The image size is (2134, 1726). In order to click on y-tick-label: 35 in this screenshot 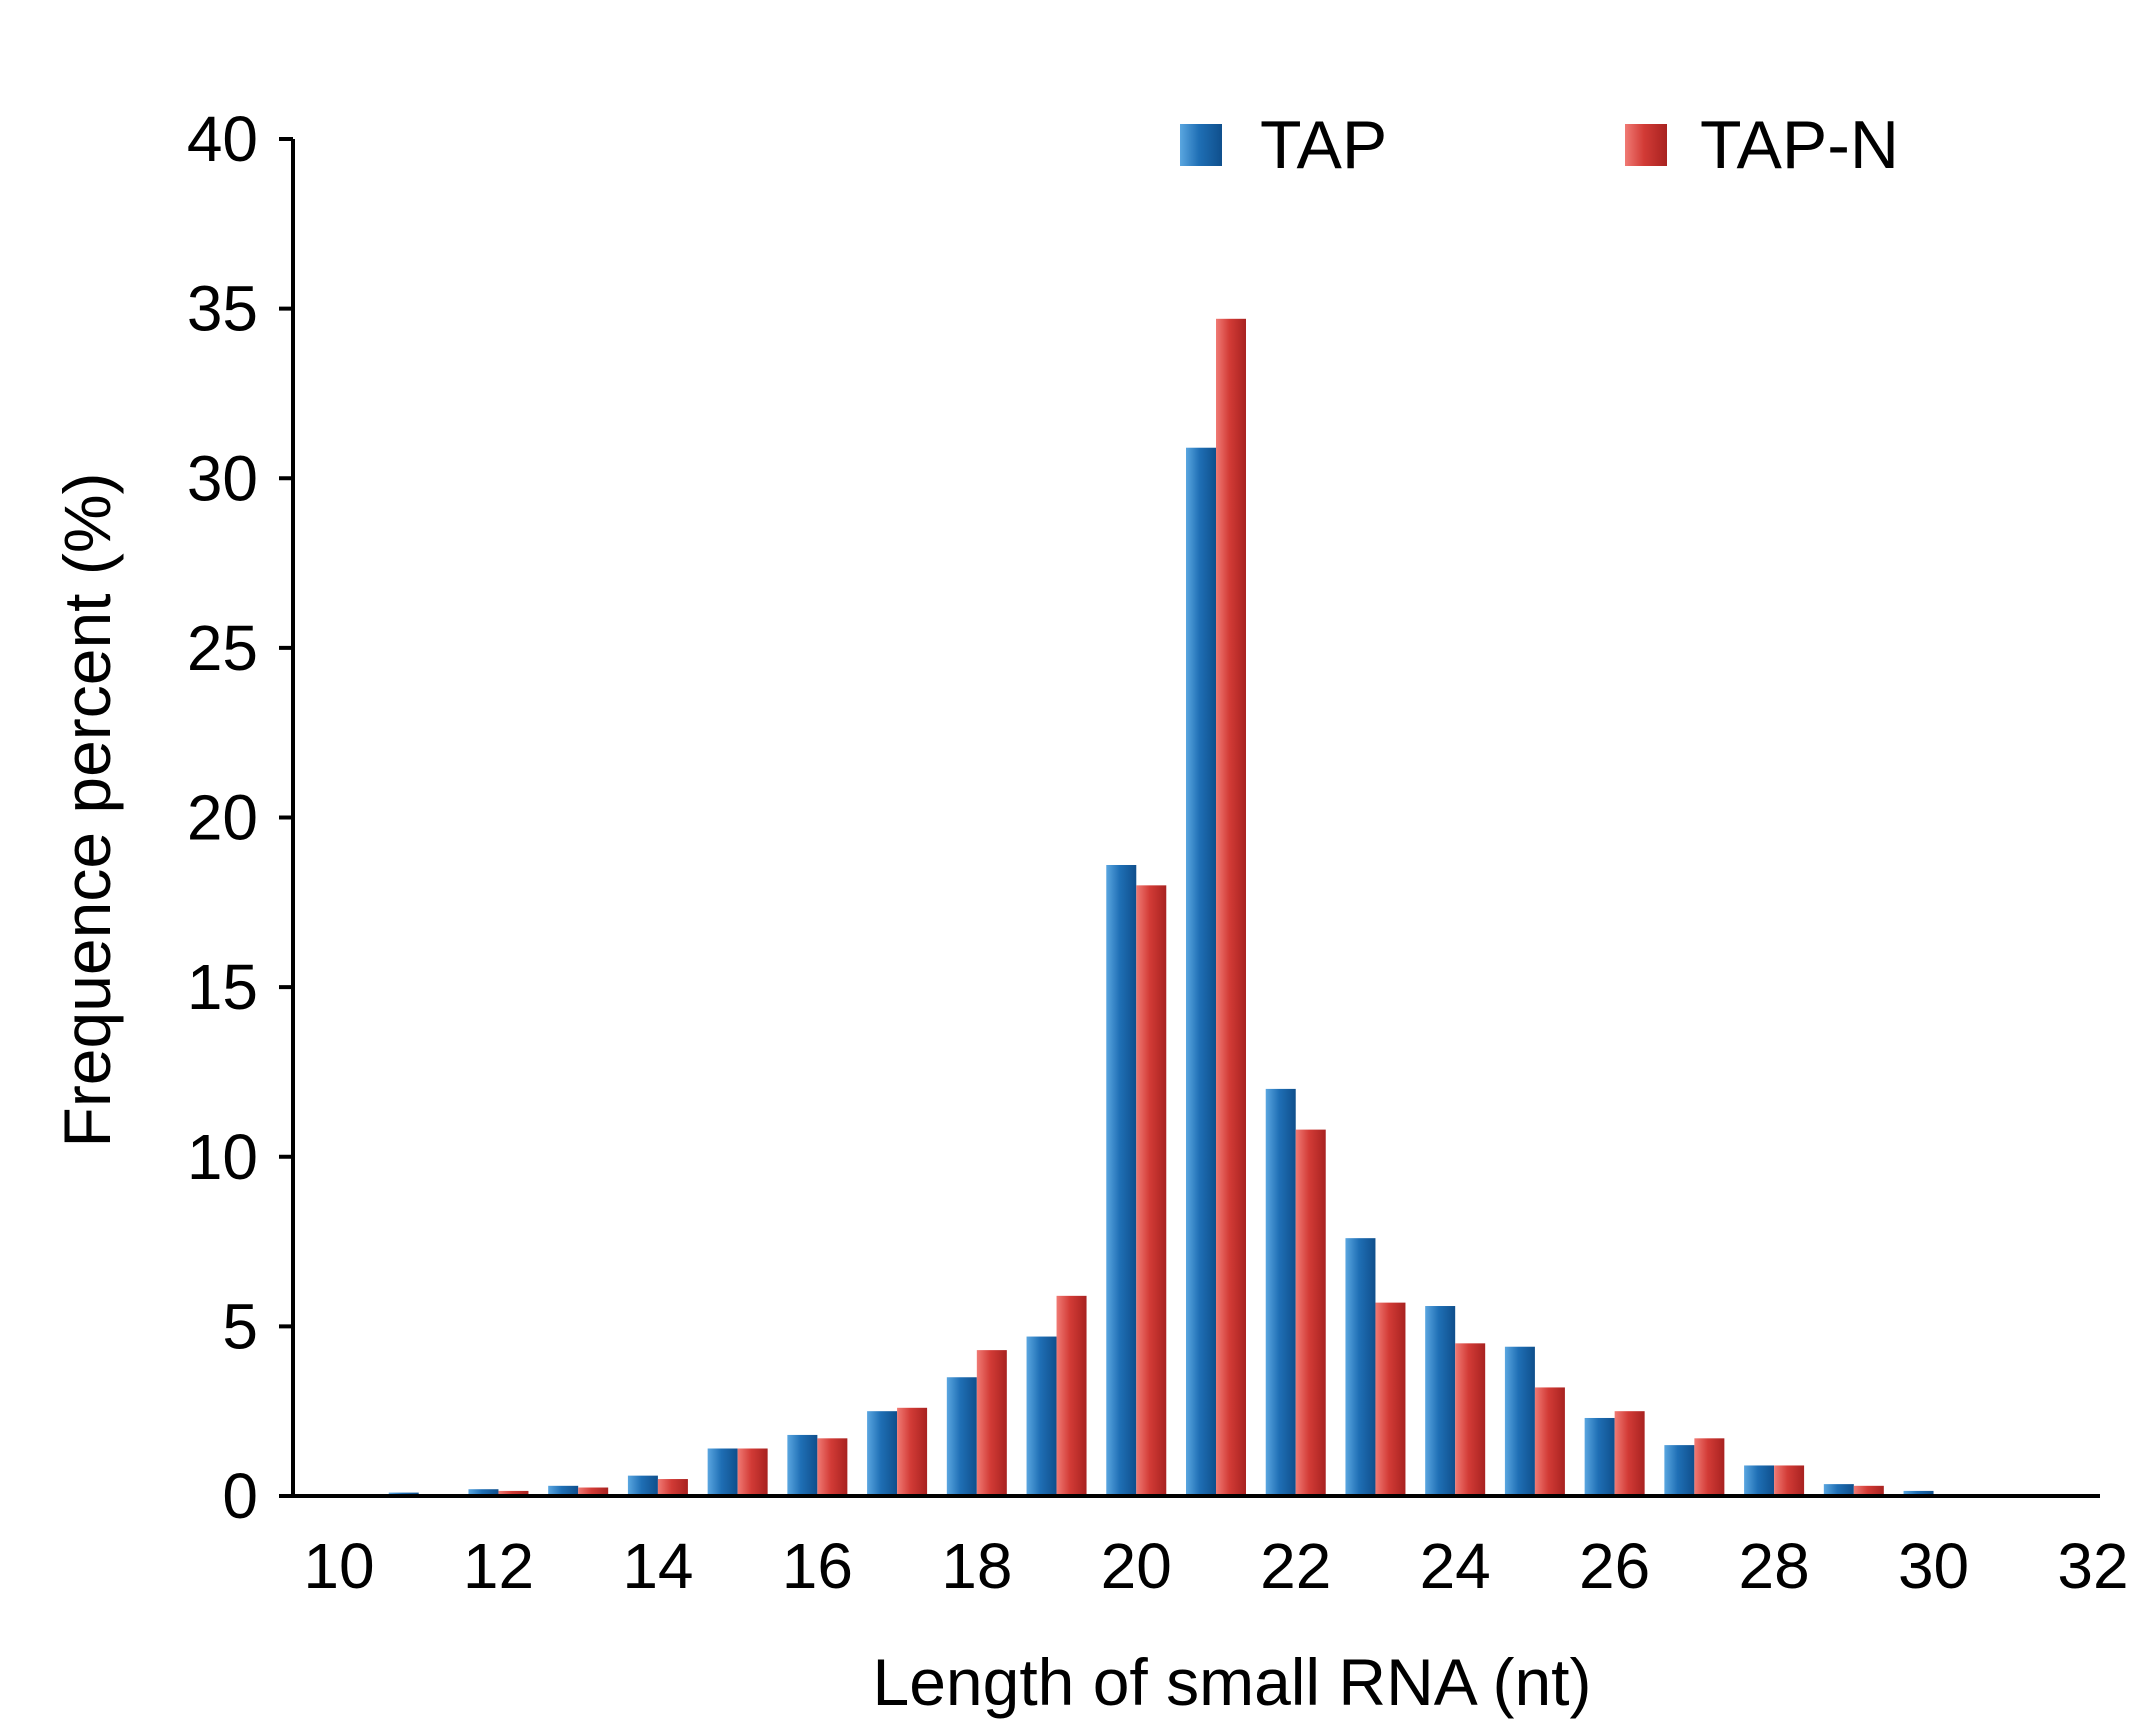, I will do `click(222, 309)`.